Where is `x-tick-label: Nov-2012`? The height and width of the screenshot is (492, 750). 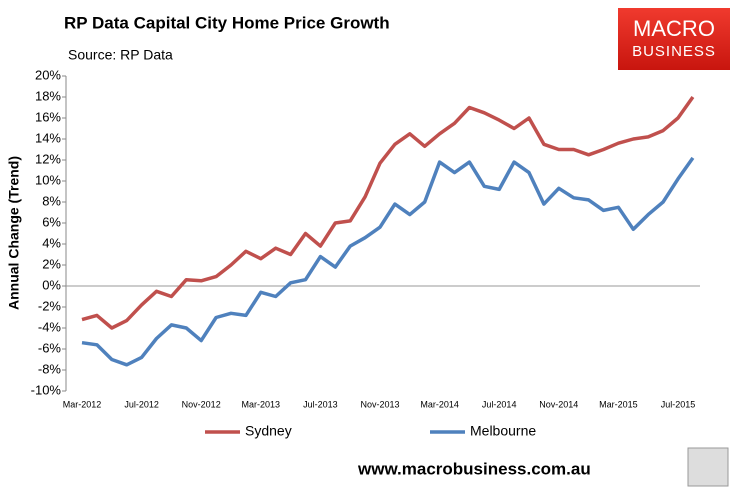
x-tick-label: Nov-2012 is located at coordinates (201, 404).